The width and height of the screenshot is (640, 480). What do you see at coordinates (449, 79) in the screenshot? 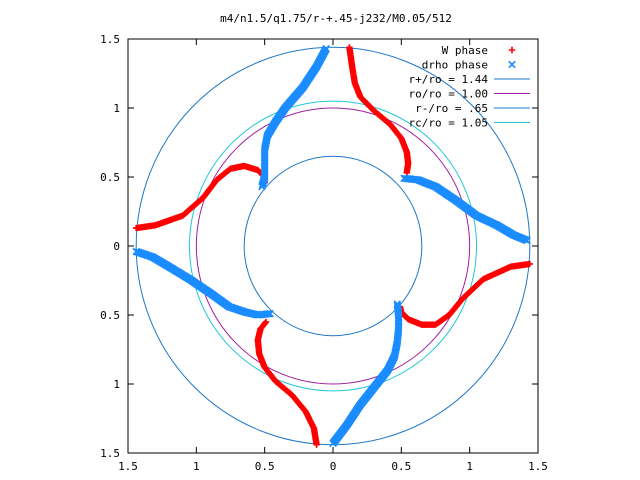
I see `legend-label: r+/ro = 1.44` at bounding box center [449, 79].